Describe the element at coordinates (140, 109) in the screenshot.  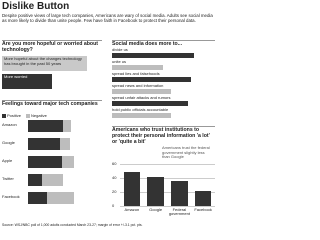
I see `bar-label: hold public officials accountable` at that location.